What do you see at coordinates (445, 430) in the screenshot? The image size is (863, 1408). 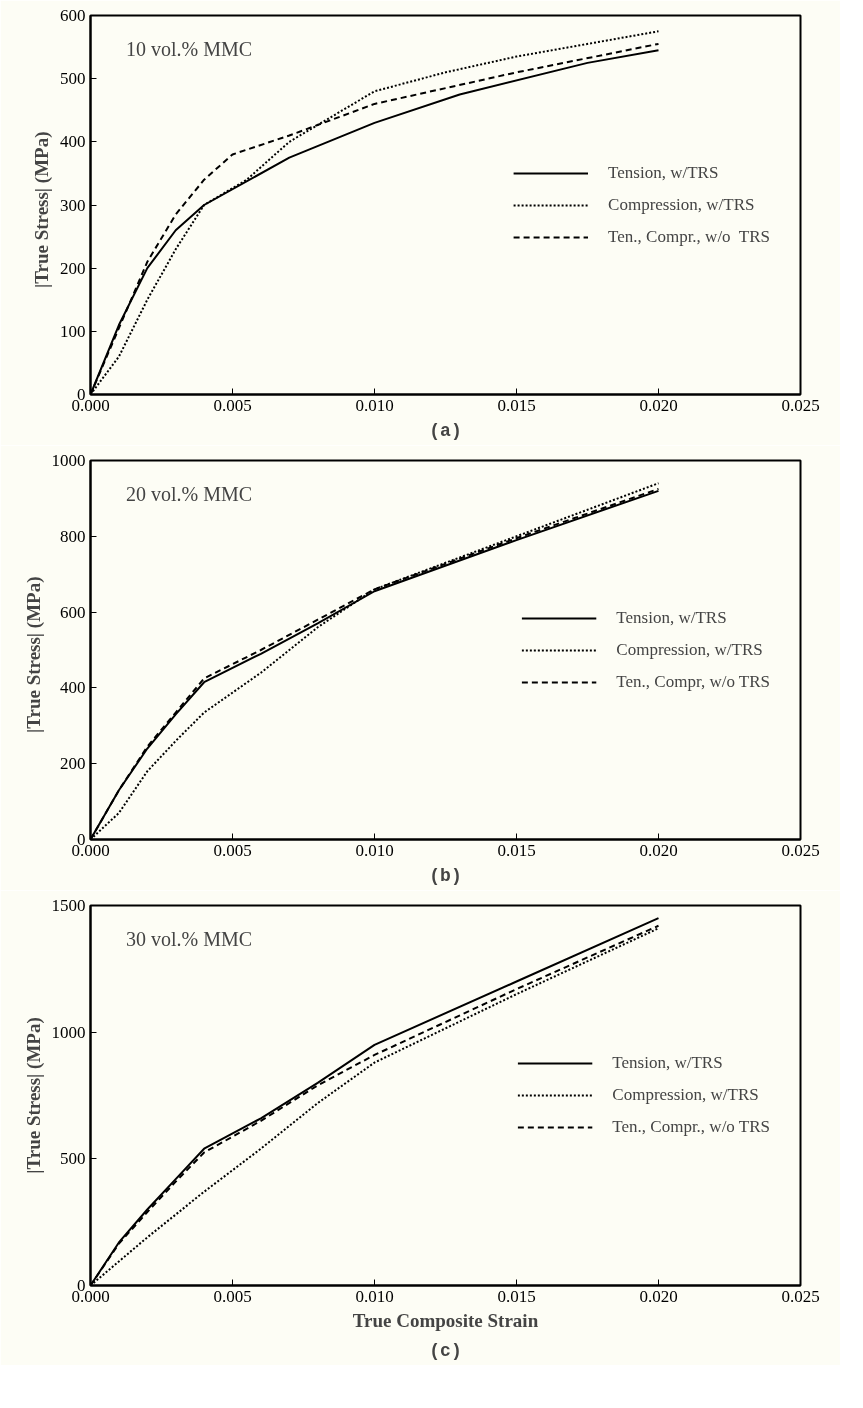 I see `text: (a)` at bounding box center [445, 430].